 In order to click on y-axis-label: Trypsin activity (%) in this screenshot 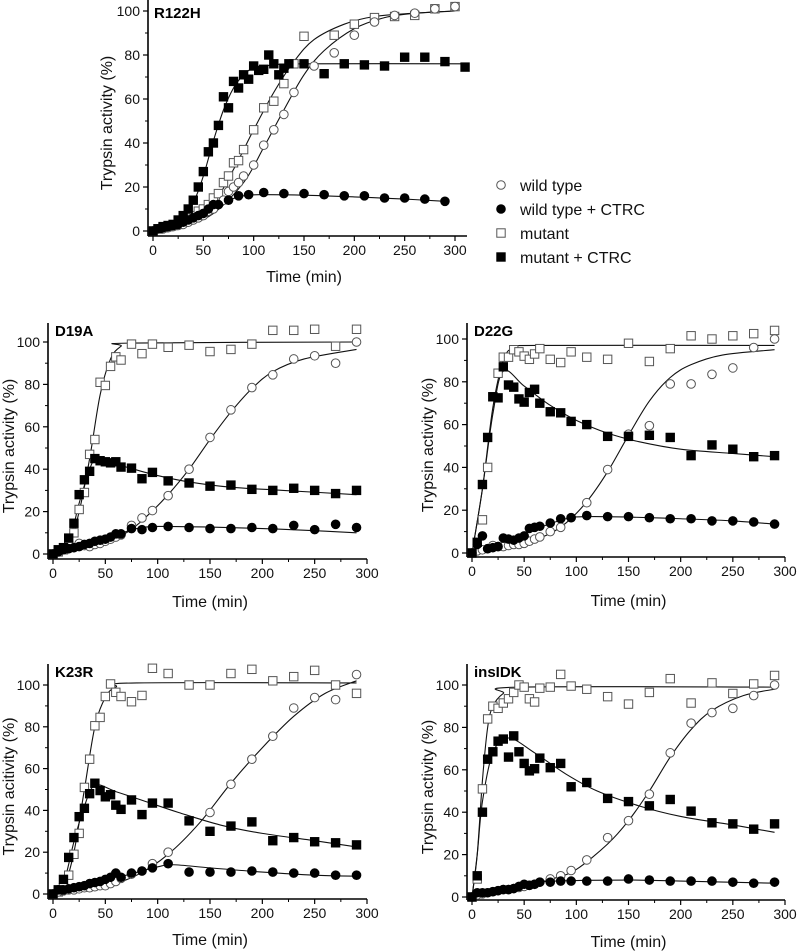, I will do `click(9, 446)`.